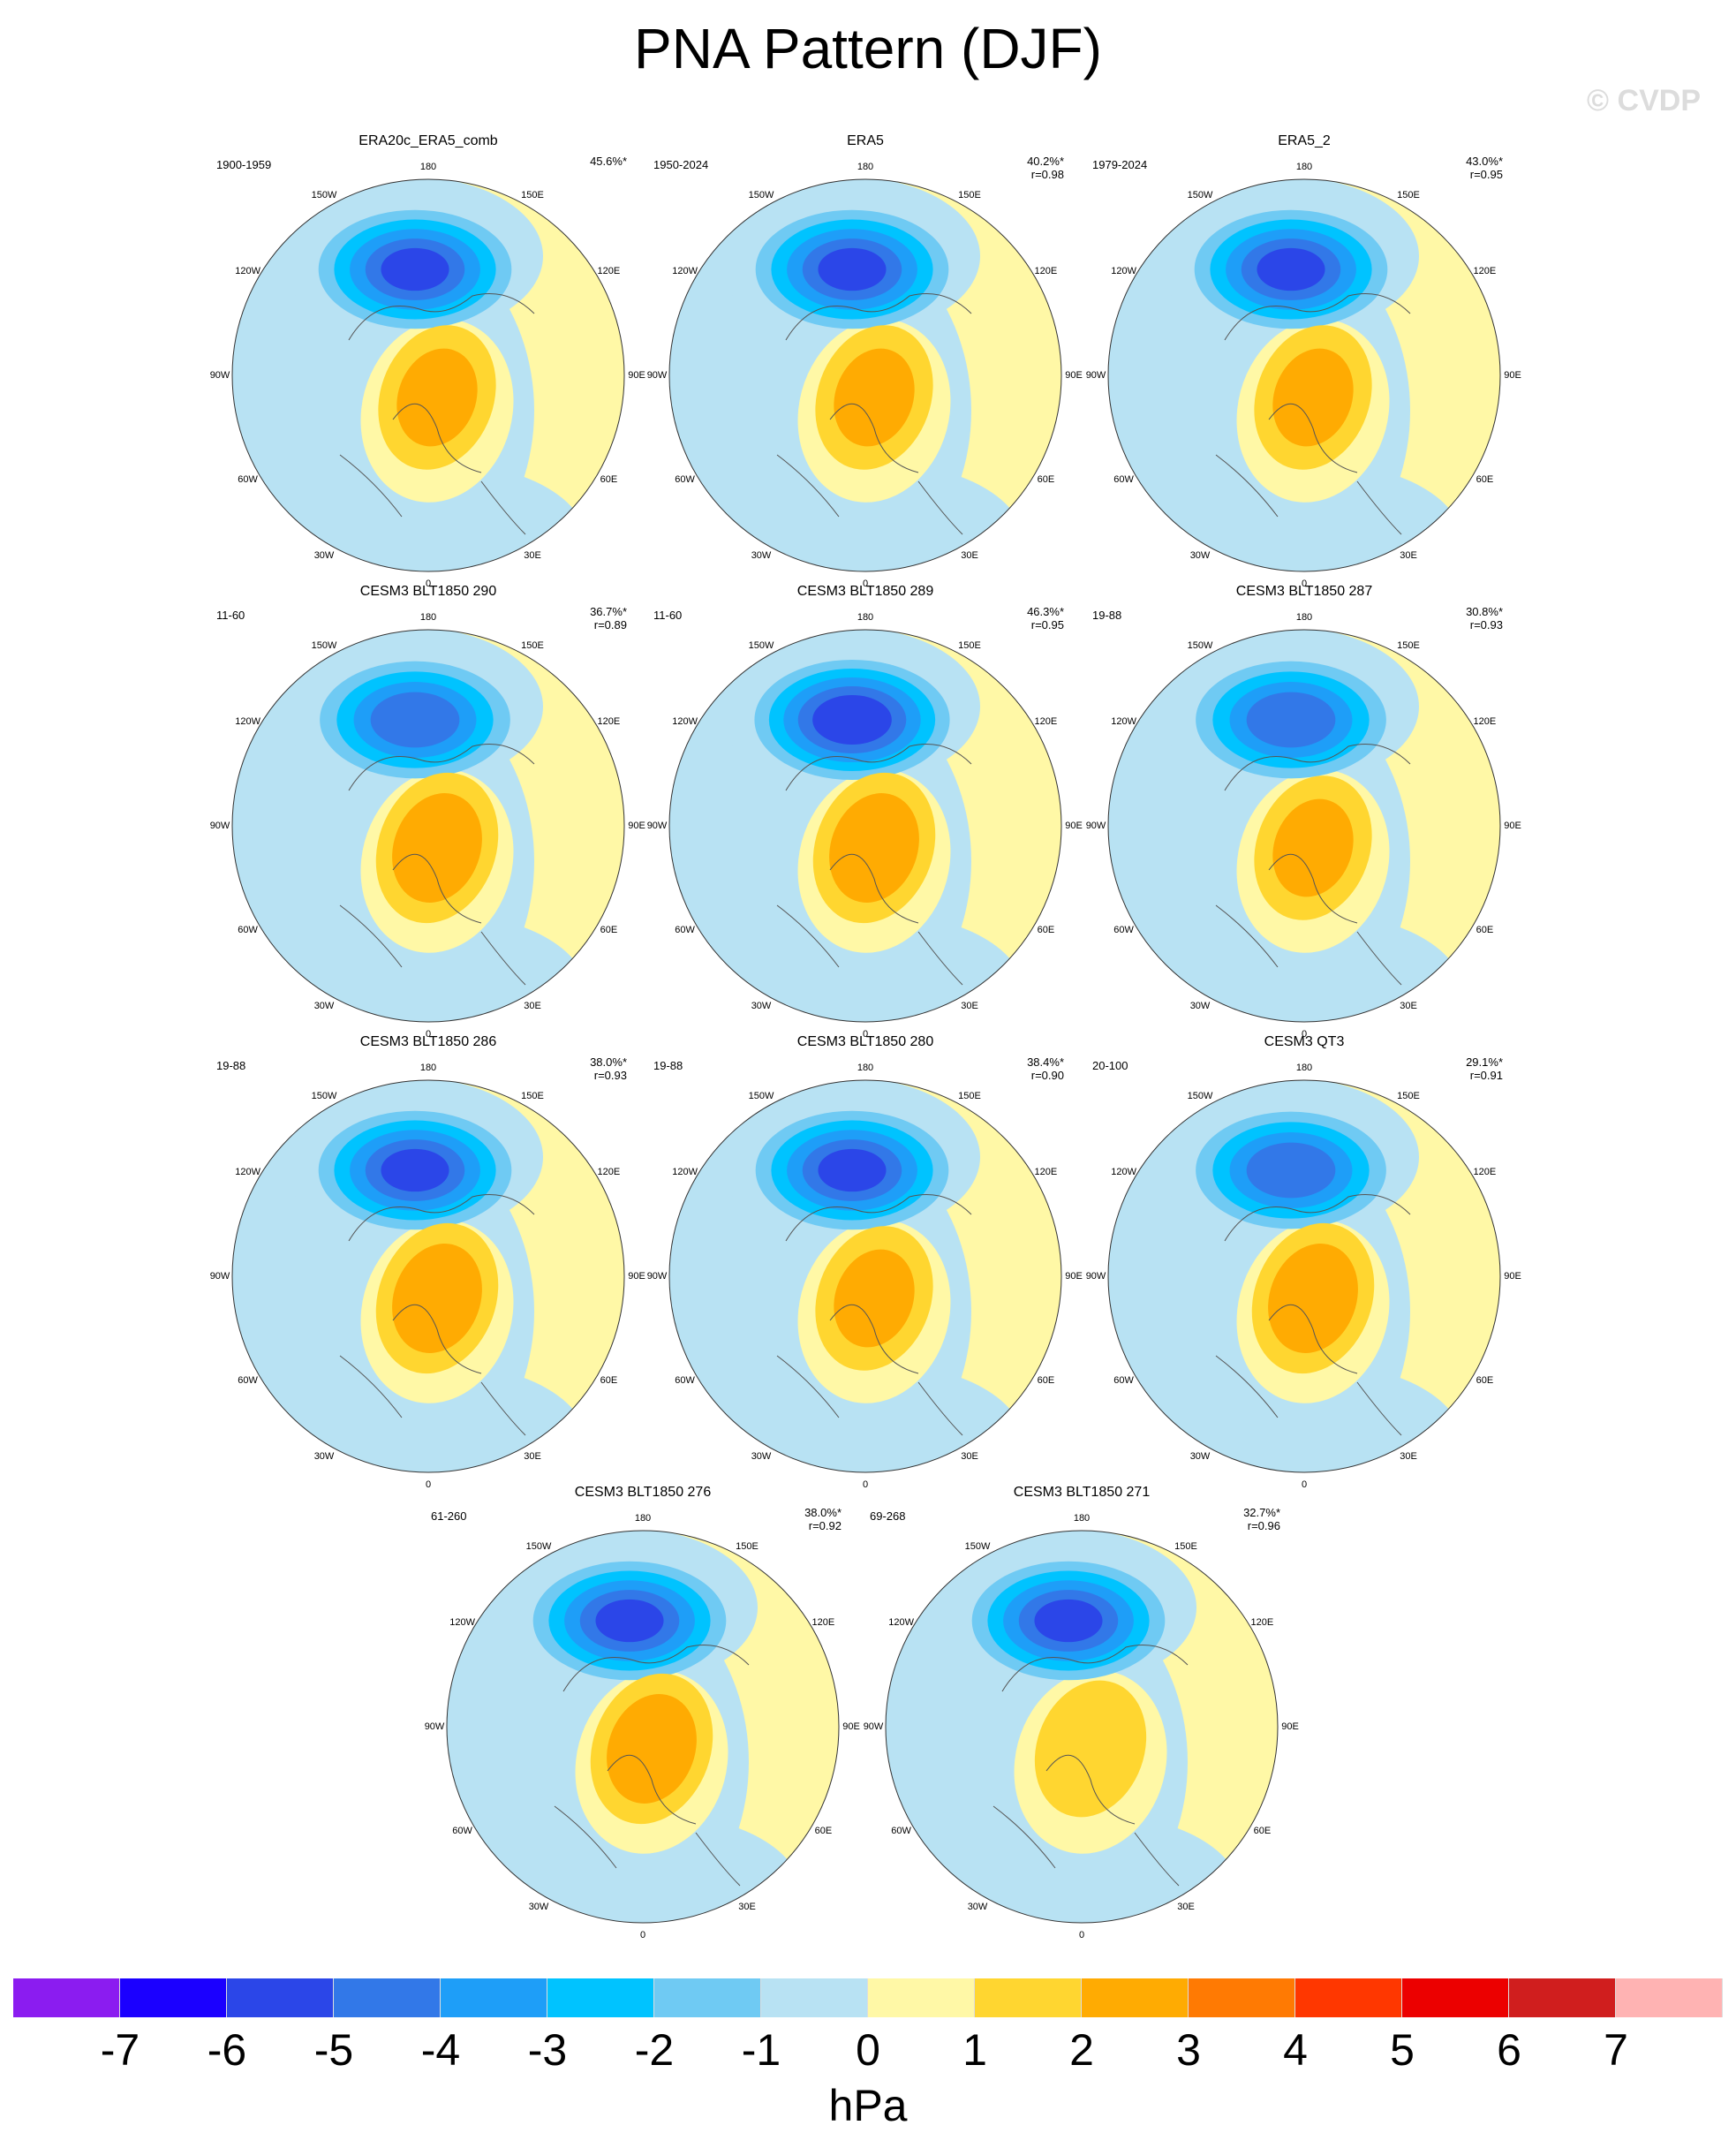 The height and width of the screenshot is (2133, 1736). Describe the element at coordinates (1047, 174) in the screenshot. I see `panel-correlation: r=0.98` at that location.